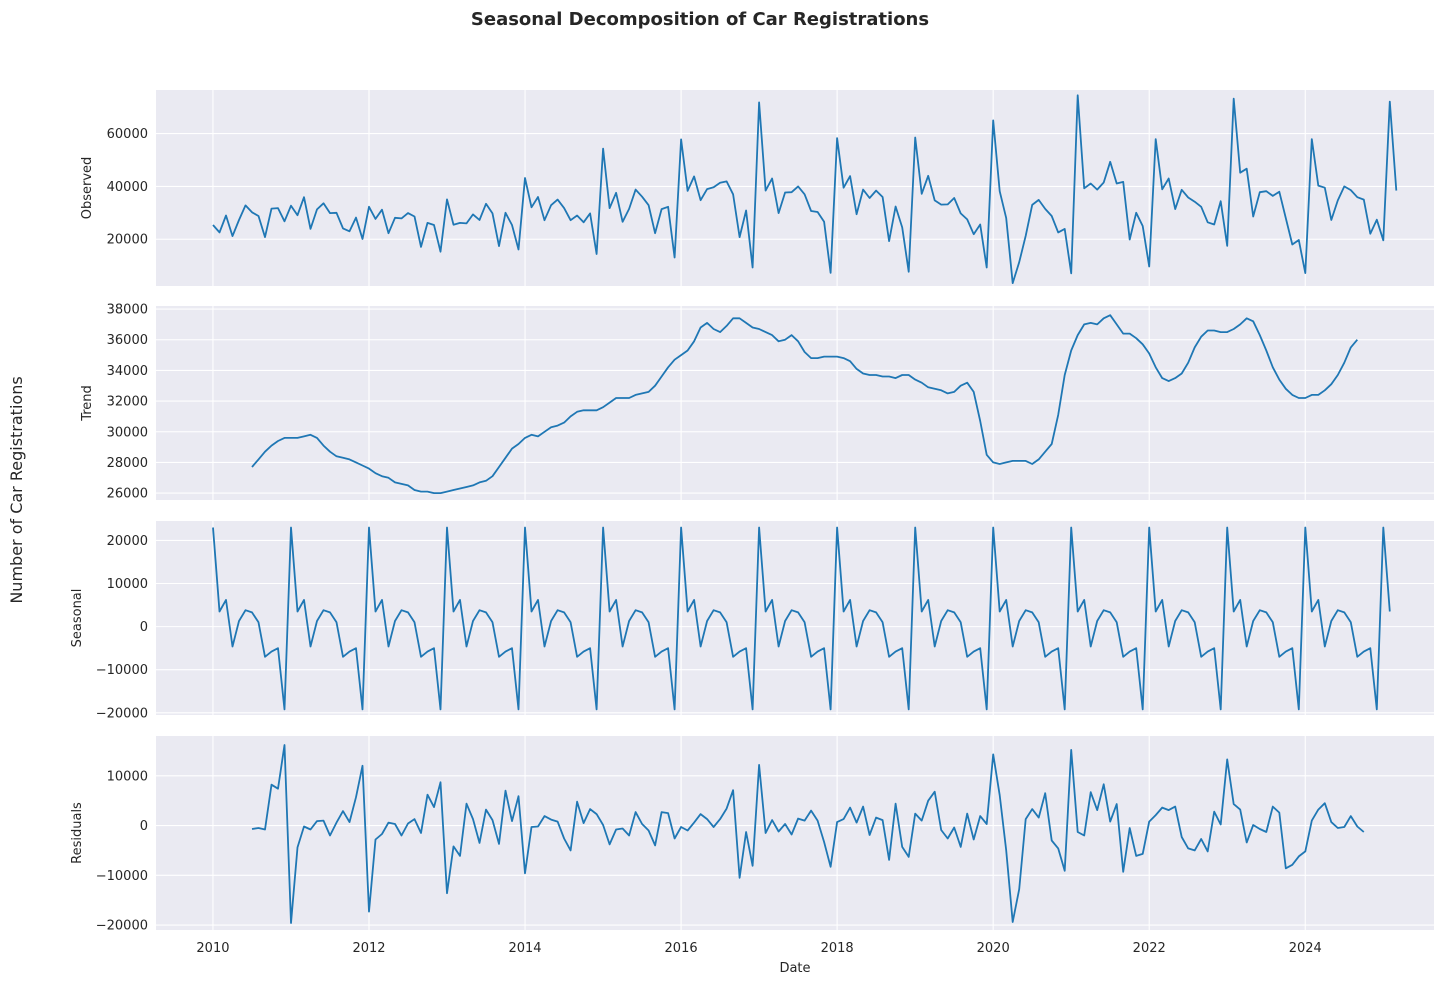 Image resolution: width=1445 pixels, height=985 pixels. What do you see at coordinates (127, 371) in the screenshot?
I see `trend-y-tick-label: 34000` at bounding box center [127, 371].